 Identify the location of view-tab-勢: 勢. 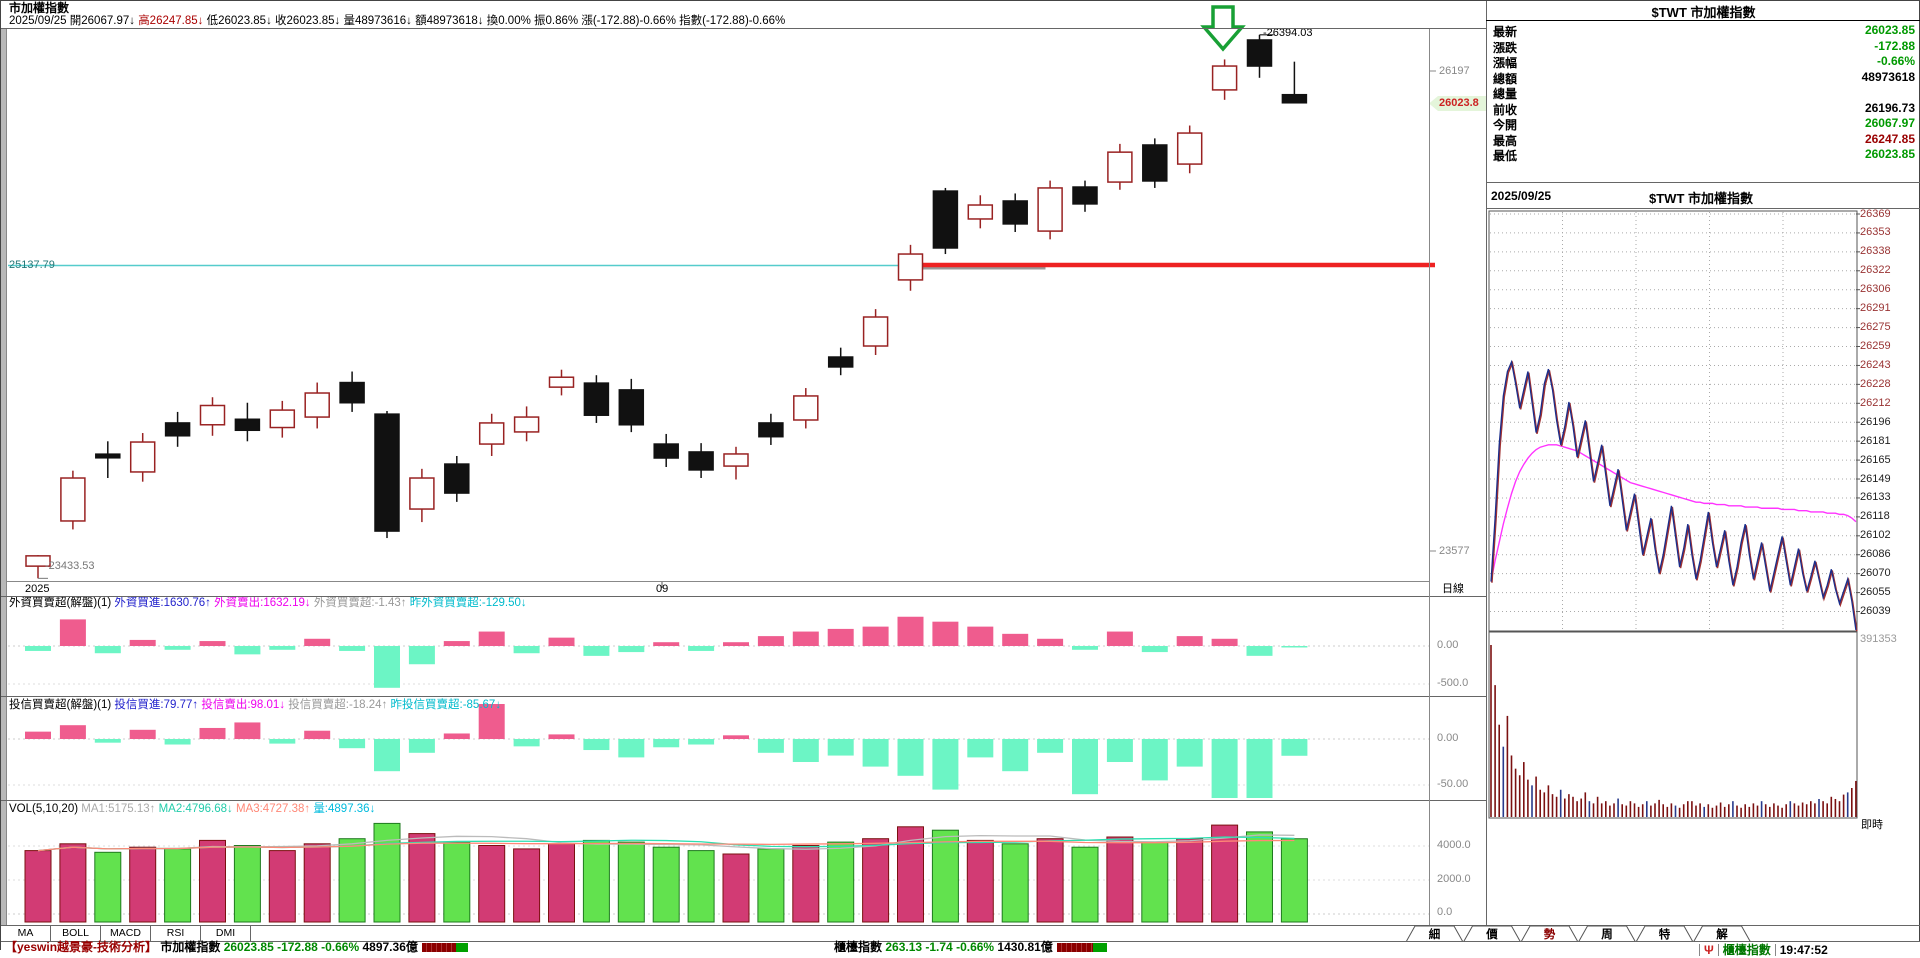
(1550, 934).